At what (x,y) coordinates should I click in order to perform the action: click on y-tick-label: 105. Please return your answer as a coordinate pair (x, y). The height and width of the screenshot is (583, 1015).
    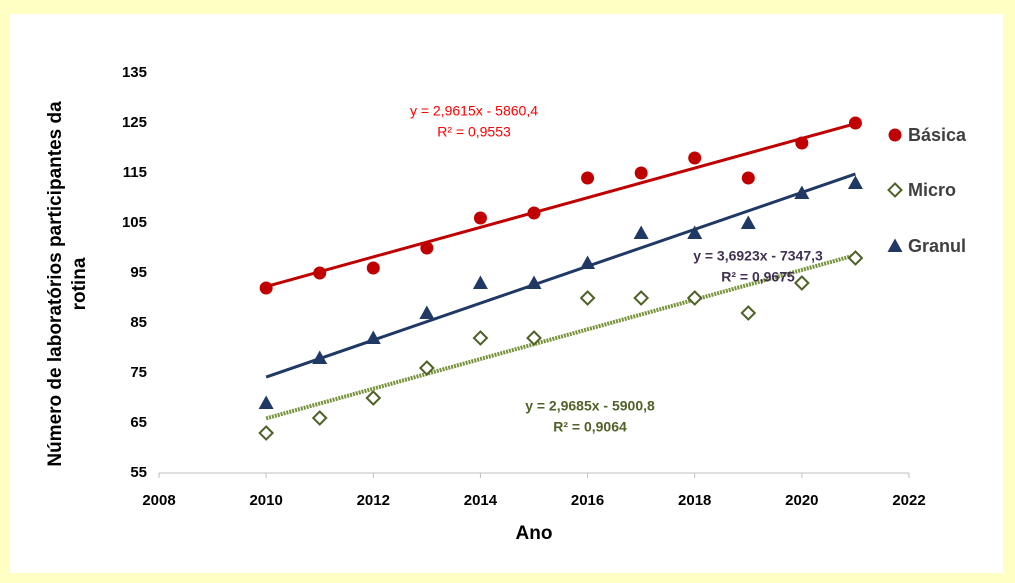
    Looking at the image, I should click on (134, 222).